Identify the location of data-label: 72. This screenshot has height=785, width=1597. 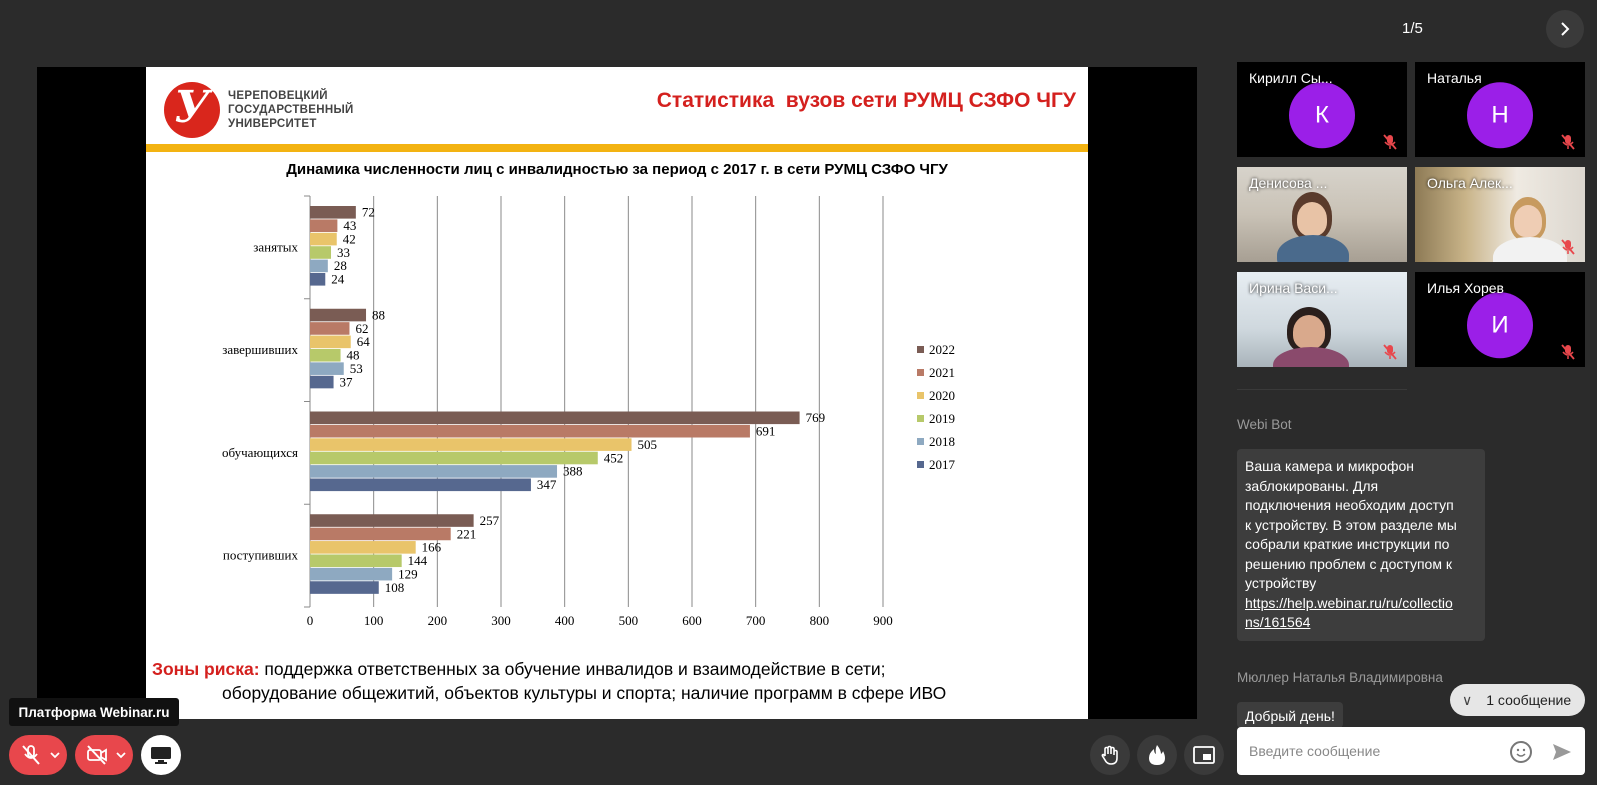
(368, 212).